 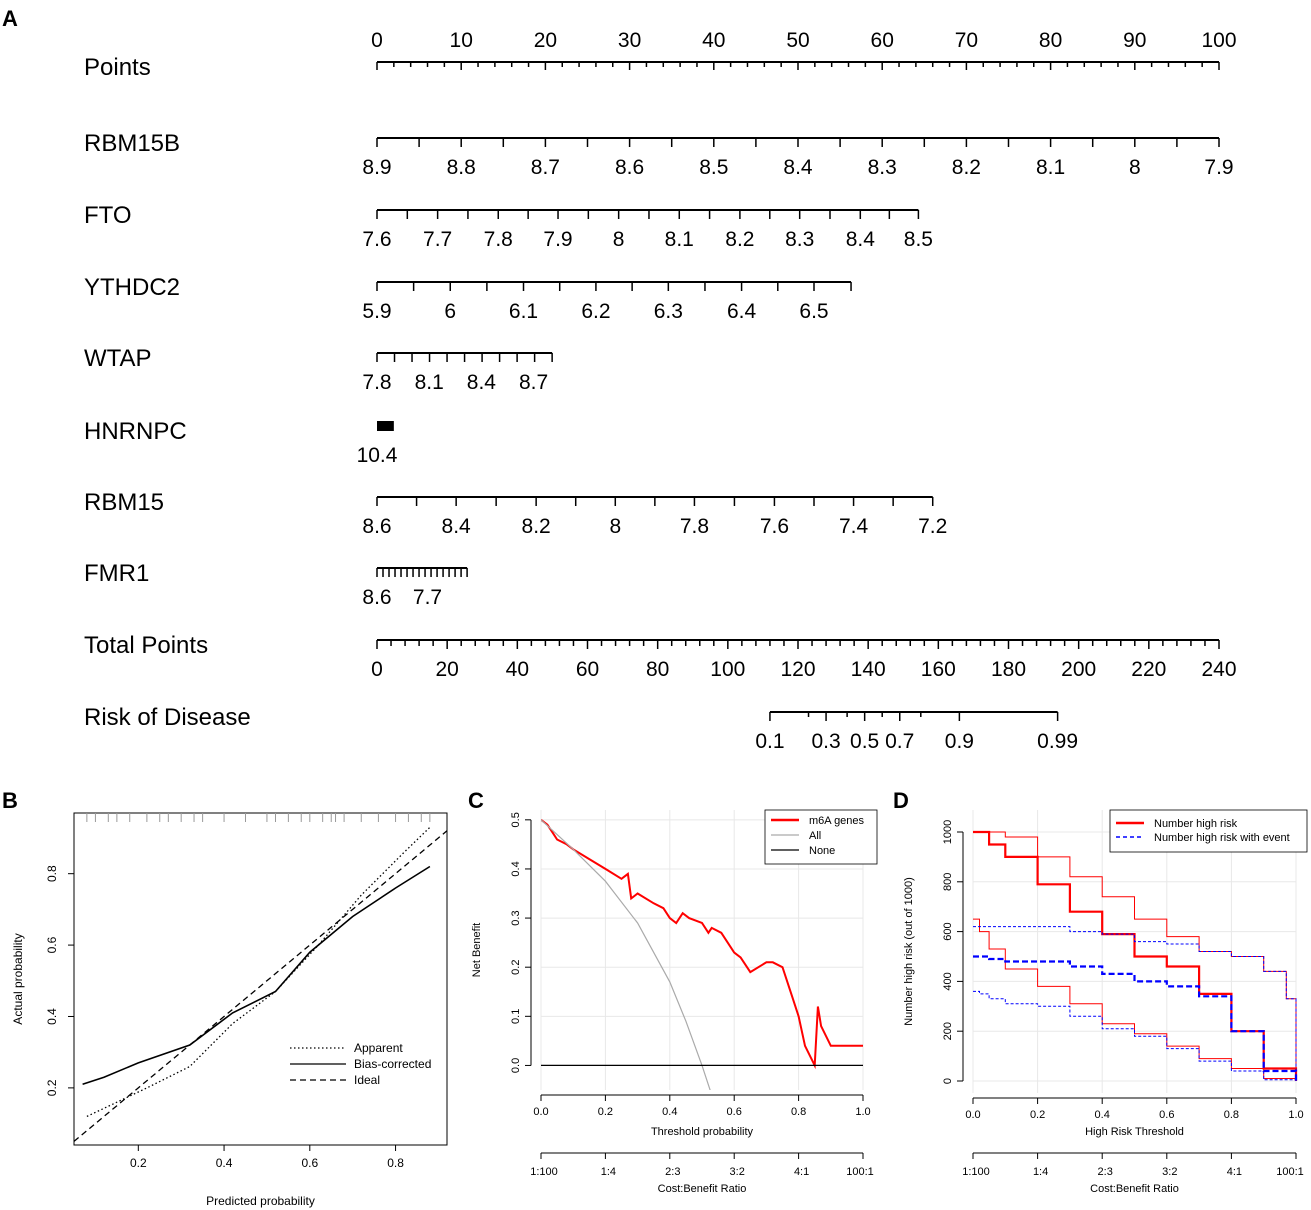 I want to click on y-tick-label: 0, so click(x=948, y=1081).